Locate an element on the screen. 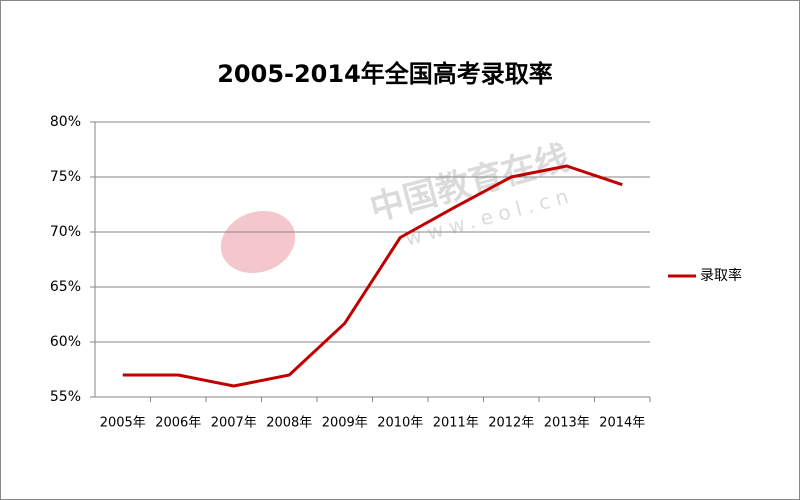 Image resolution: width=800 pixels, height=500 pixels. x-tick-label: 2013年 is located at coordinates (567, 423).